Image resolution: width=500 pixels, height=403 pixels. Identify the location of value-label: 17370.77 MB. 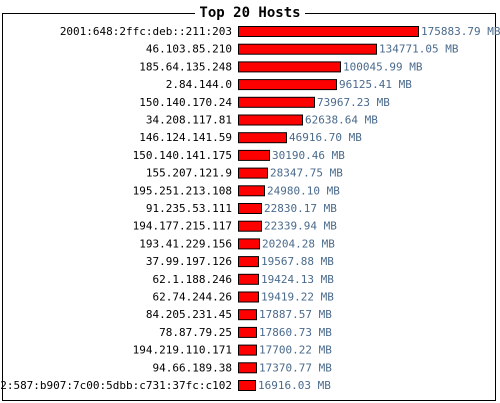
(295, 367).